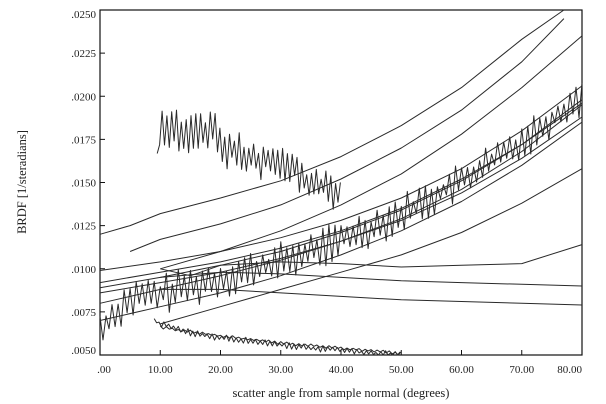 This screenshot has width=606, height=404. What do you see at coordinates (83, 15) in the screenshot?
I see `y-tick-label: .0250` at bounding box center [83, 15].